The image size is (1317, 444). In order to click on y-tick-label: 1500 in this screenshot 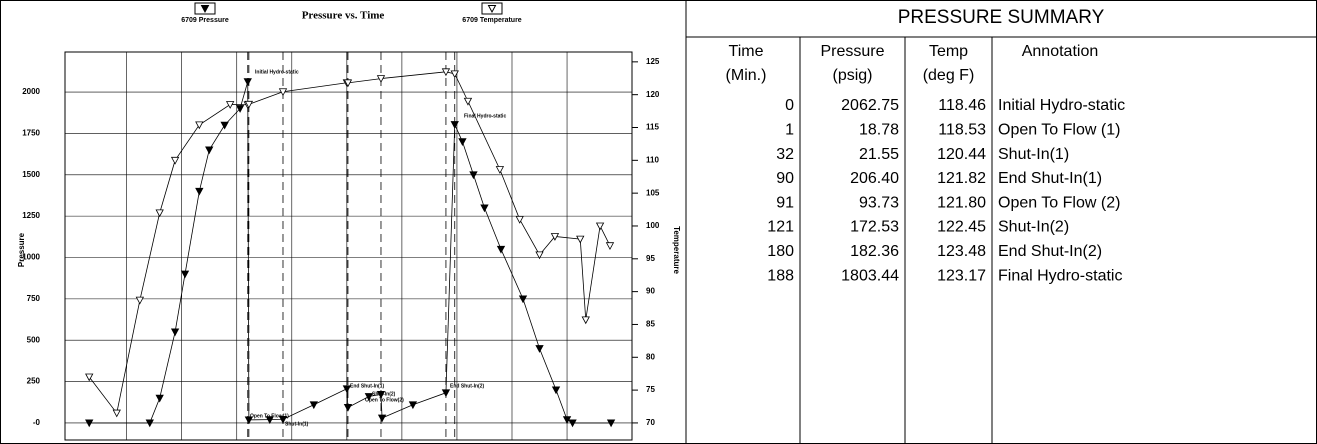, I will do `click(31, 174)`.